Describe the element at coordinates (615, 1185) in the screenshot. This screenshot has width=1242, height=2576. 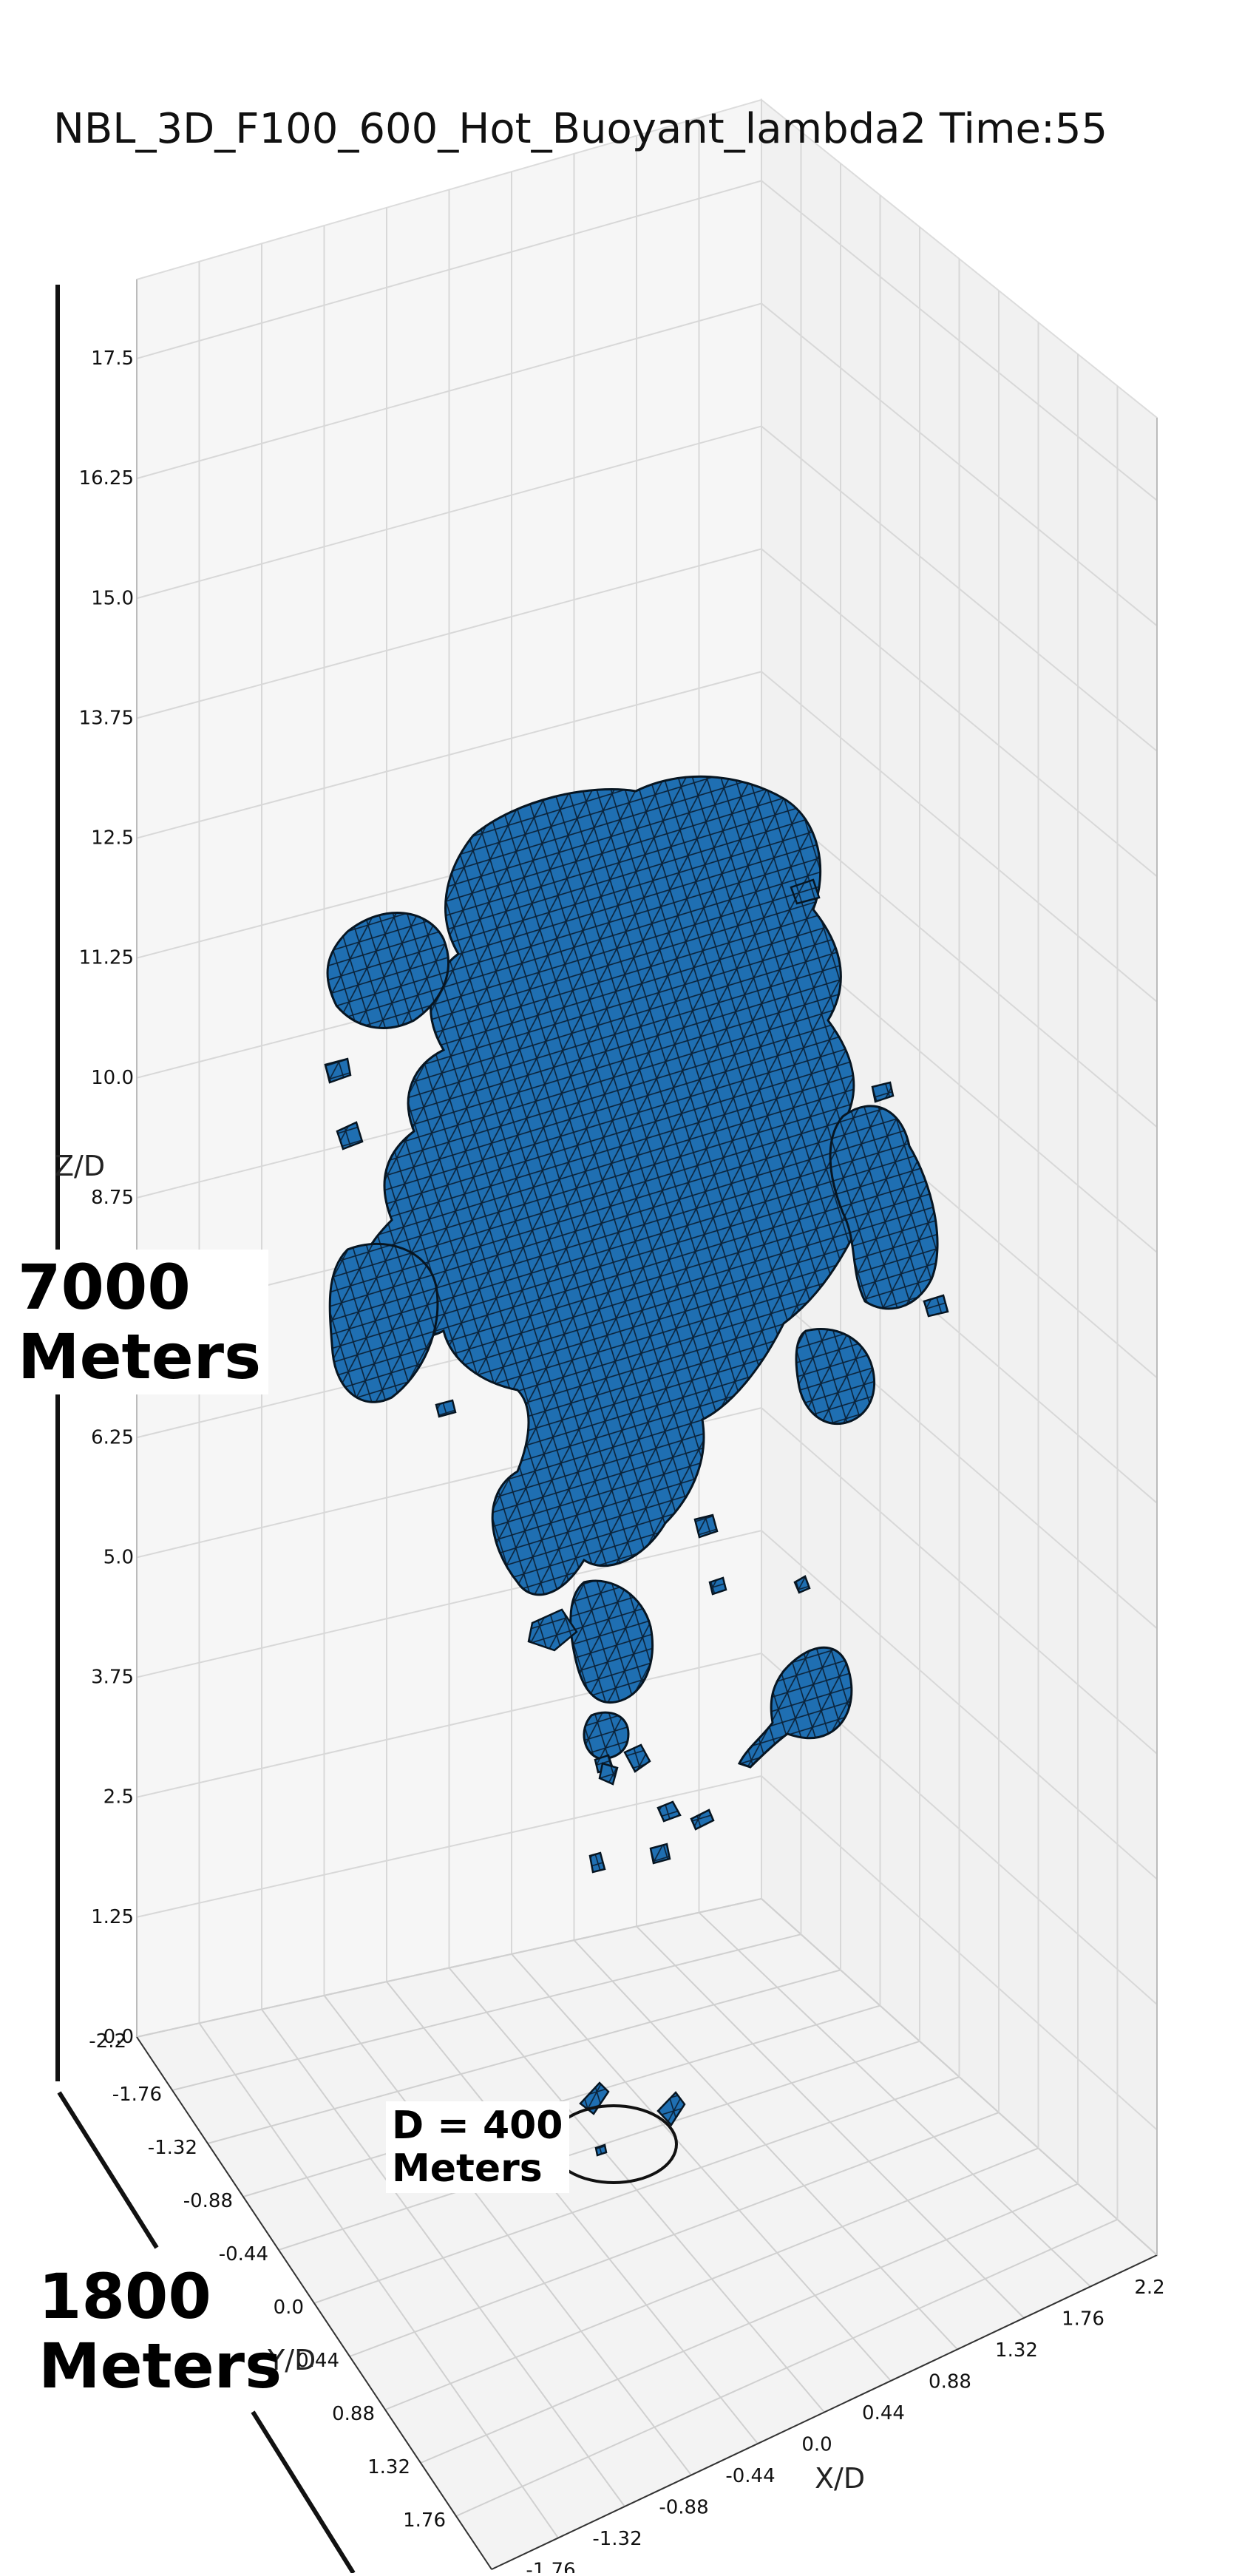
I see `plume-main-body` at that location.